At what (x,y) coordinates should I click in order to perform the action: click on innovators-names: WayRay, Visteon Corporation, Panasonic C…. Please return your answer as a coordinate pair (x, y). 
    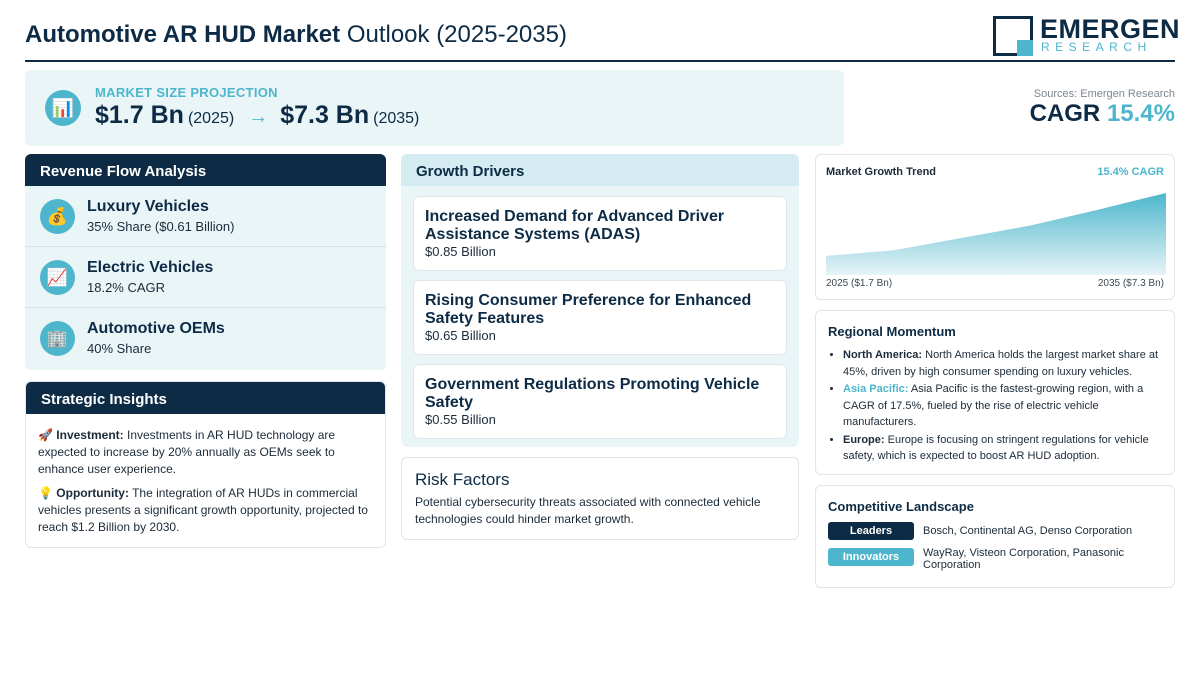
    Looking at the image, I should click on (1023, 559).